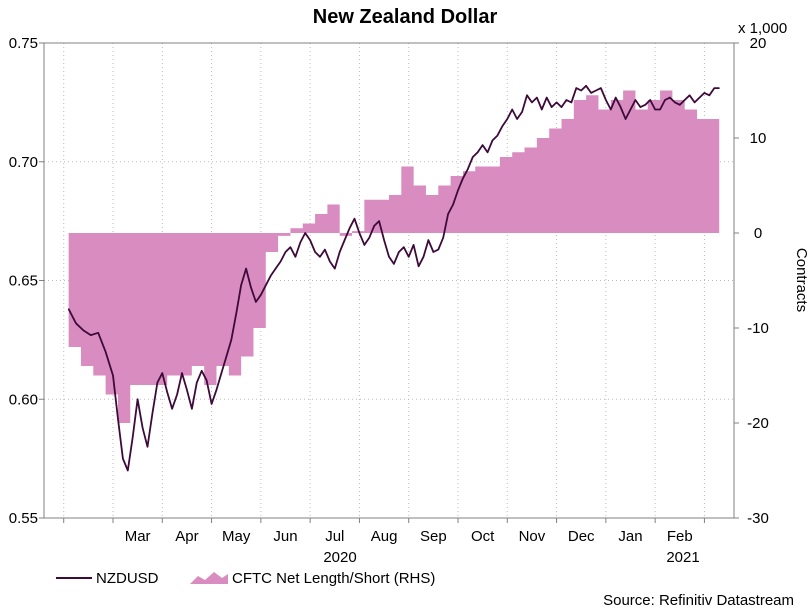 Image resolution: width=812 pixels, height=609 pixels. I want to click on left-tick-label-2: 0.65, so click(23, 281).